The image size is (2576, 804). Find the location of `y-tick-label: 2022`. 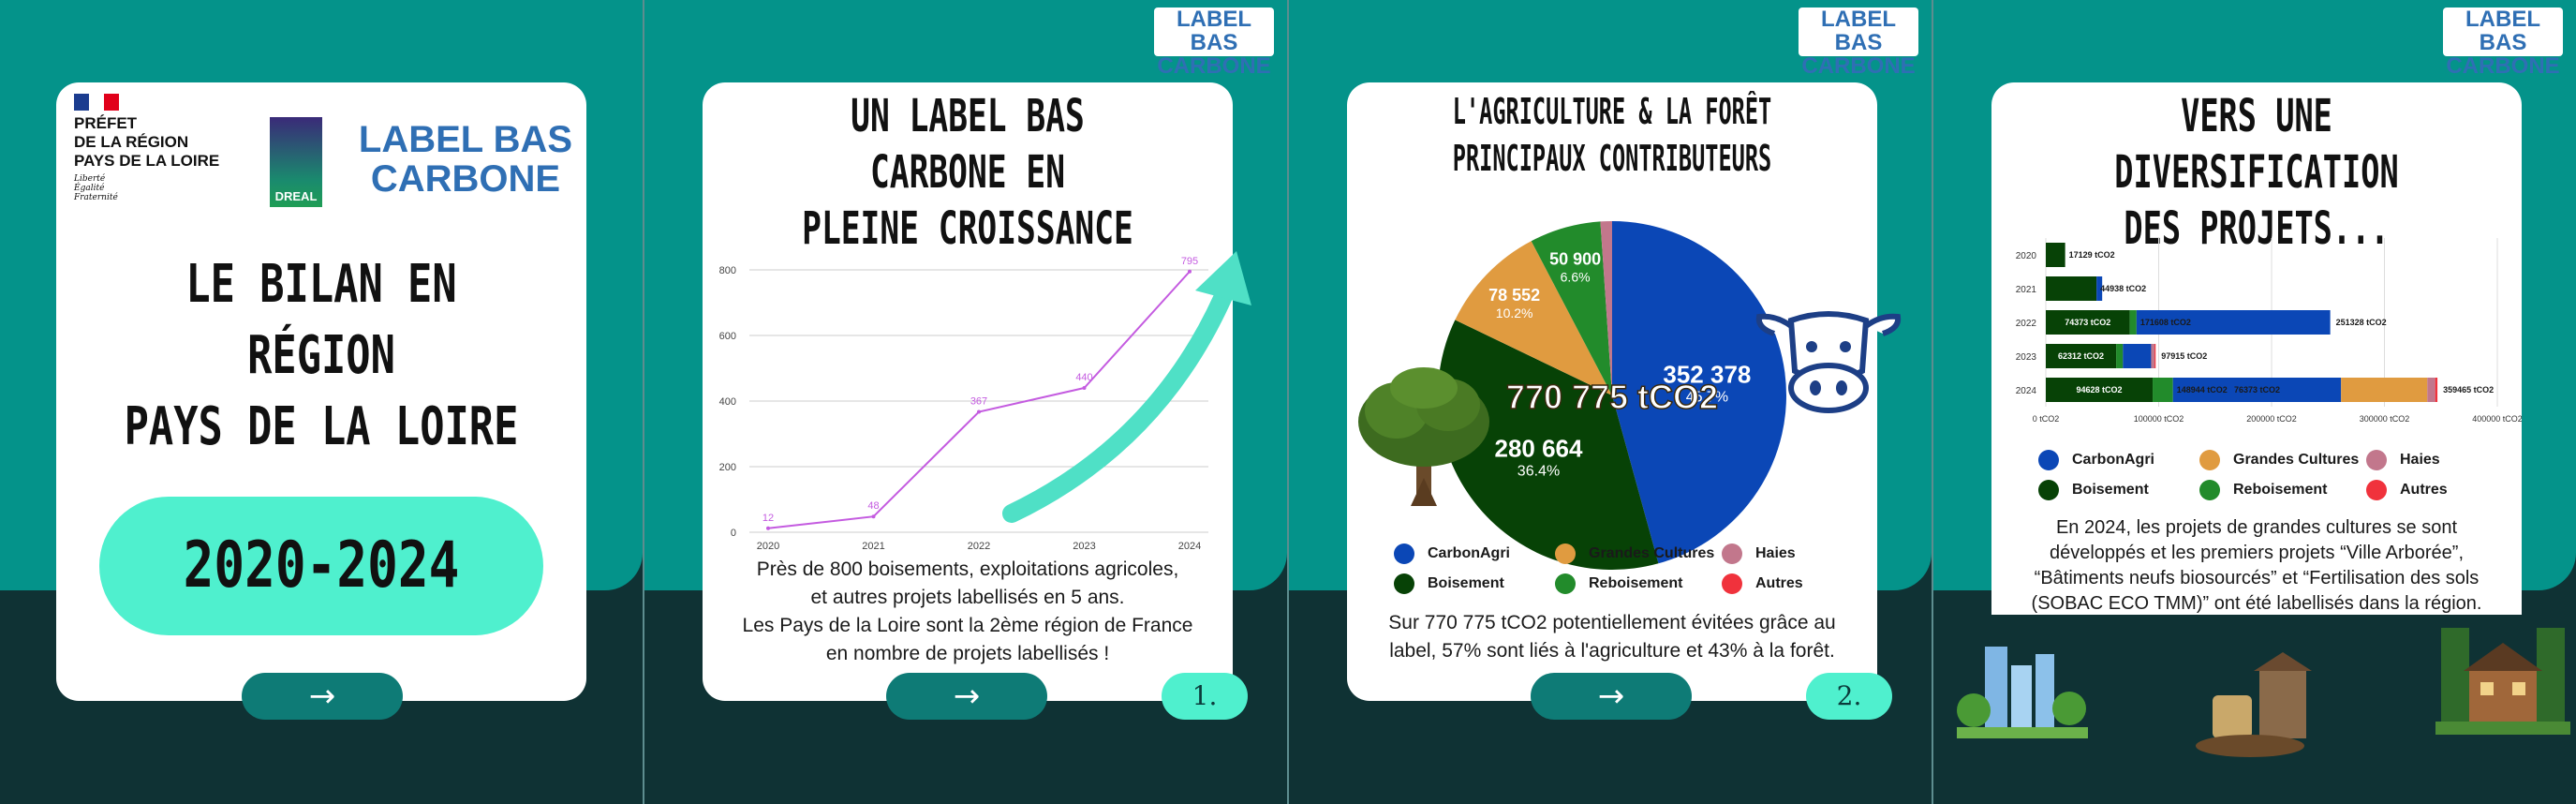

y-tick-label: 2022 is located at coordinates (2026, 324).